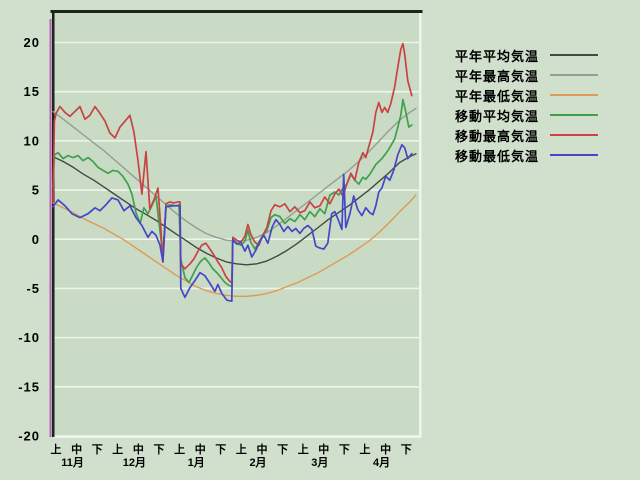 The height and width of the screenshot is (480, 640). I want to click on legend-item-6: 移動最低気温, so click(526, 155).